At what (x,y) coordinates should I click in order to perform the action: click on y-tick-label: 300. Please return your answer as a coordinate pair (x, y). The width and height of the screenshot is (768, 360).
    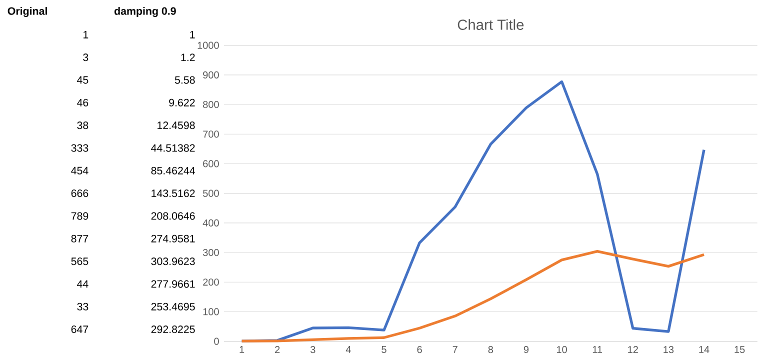
    Looking at the image, I should click on (210, 252).